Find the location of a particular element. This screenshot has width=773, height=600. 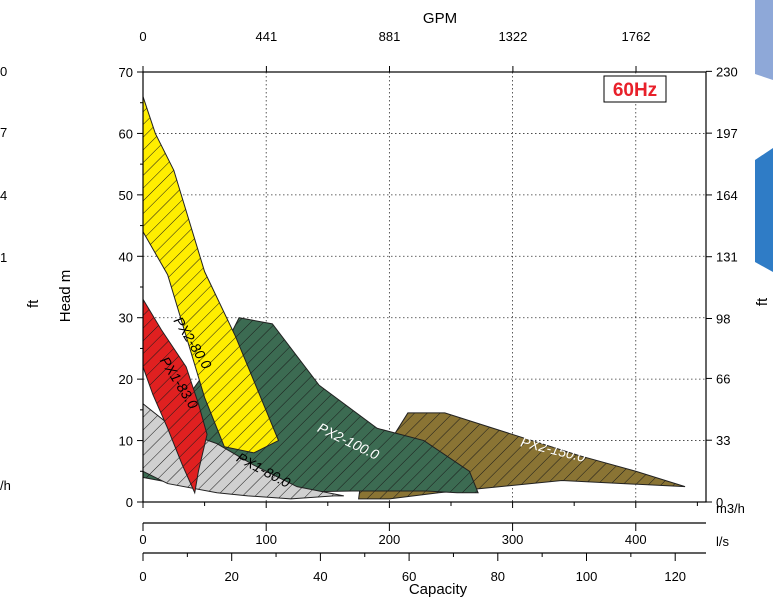

left-edge-label-4: ft is located at coordinates (33, 303).